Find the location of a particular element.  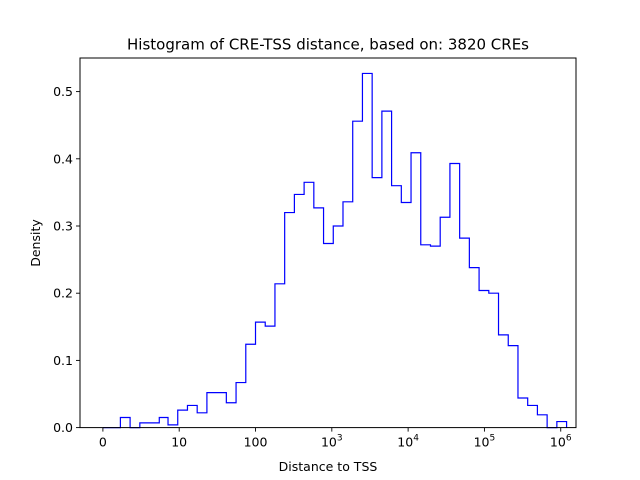

x-tick-label: 10³ is located at coordinates (332, 442).